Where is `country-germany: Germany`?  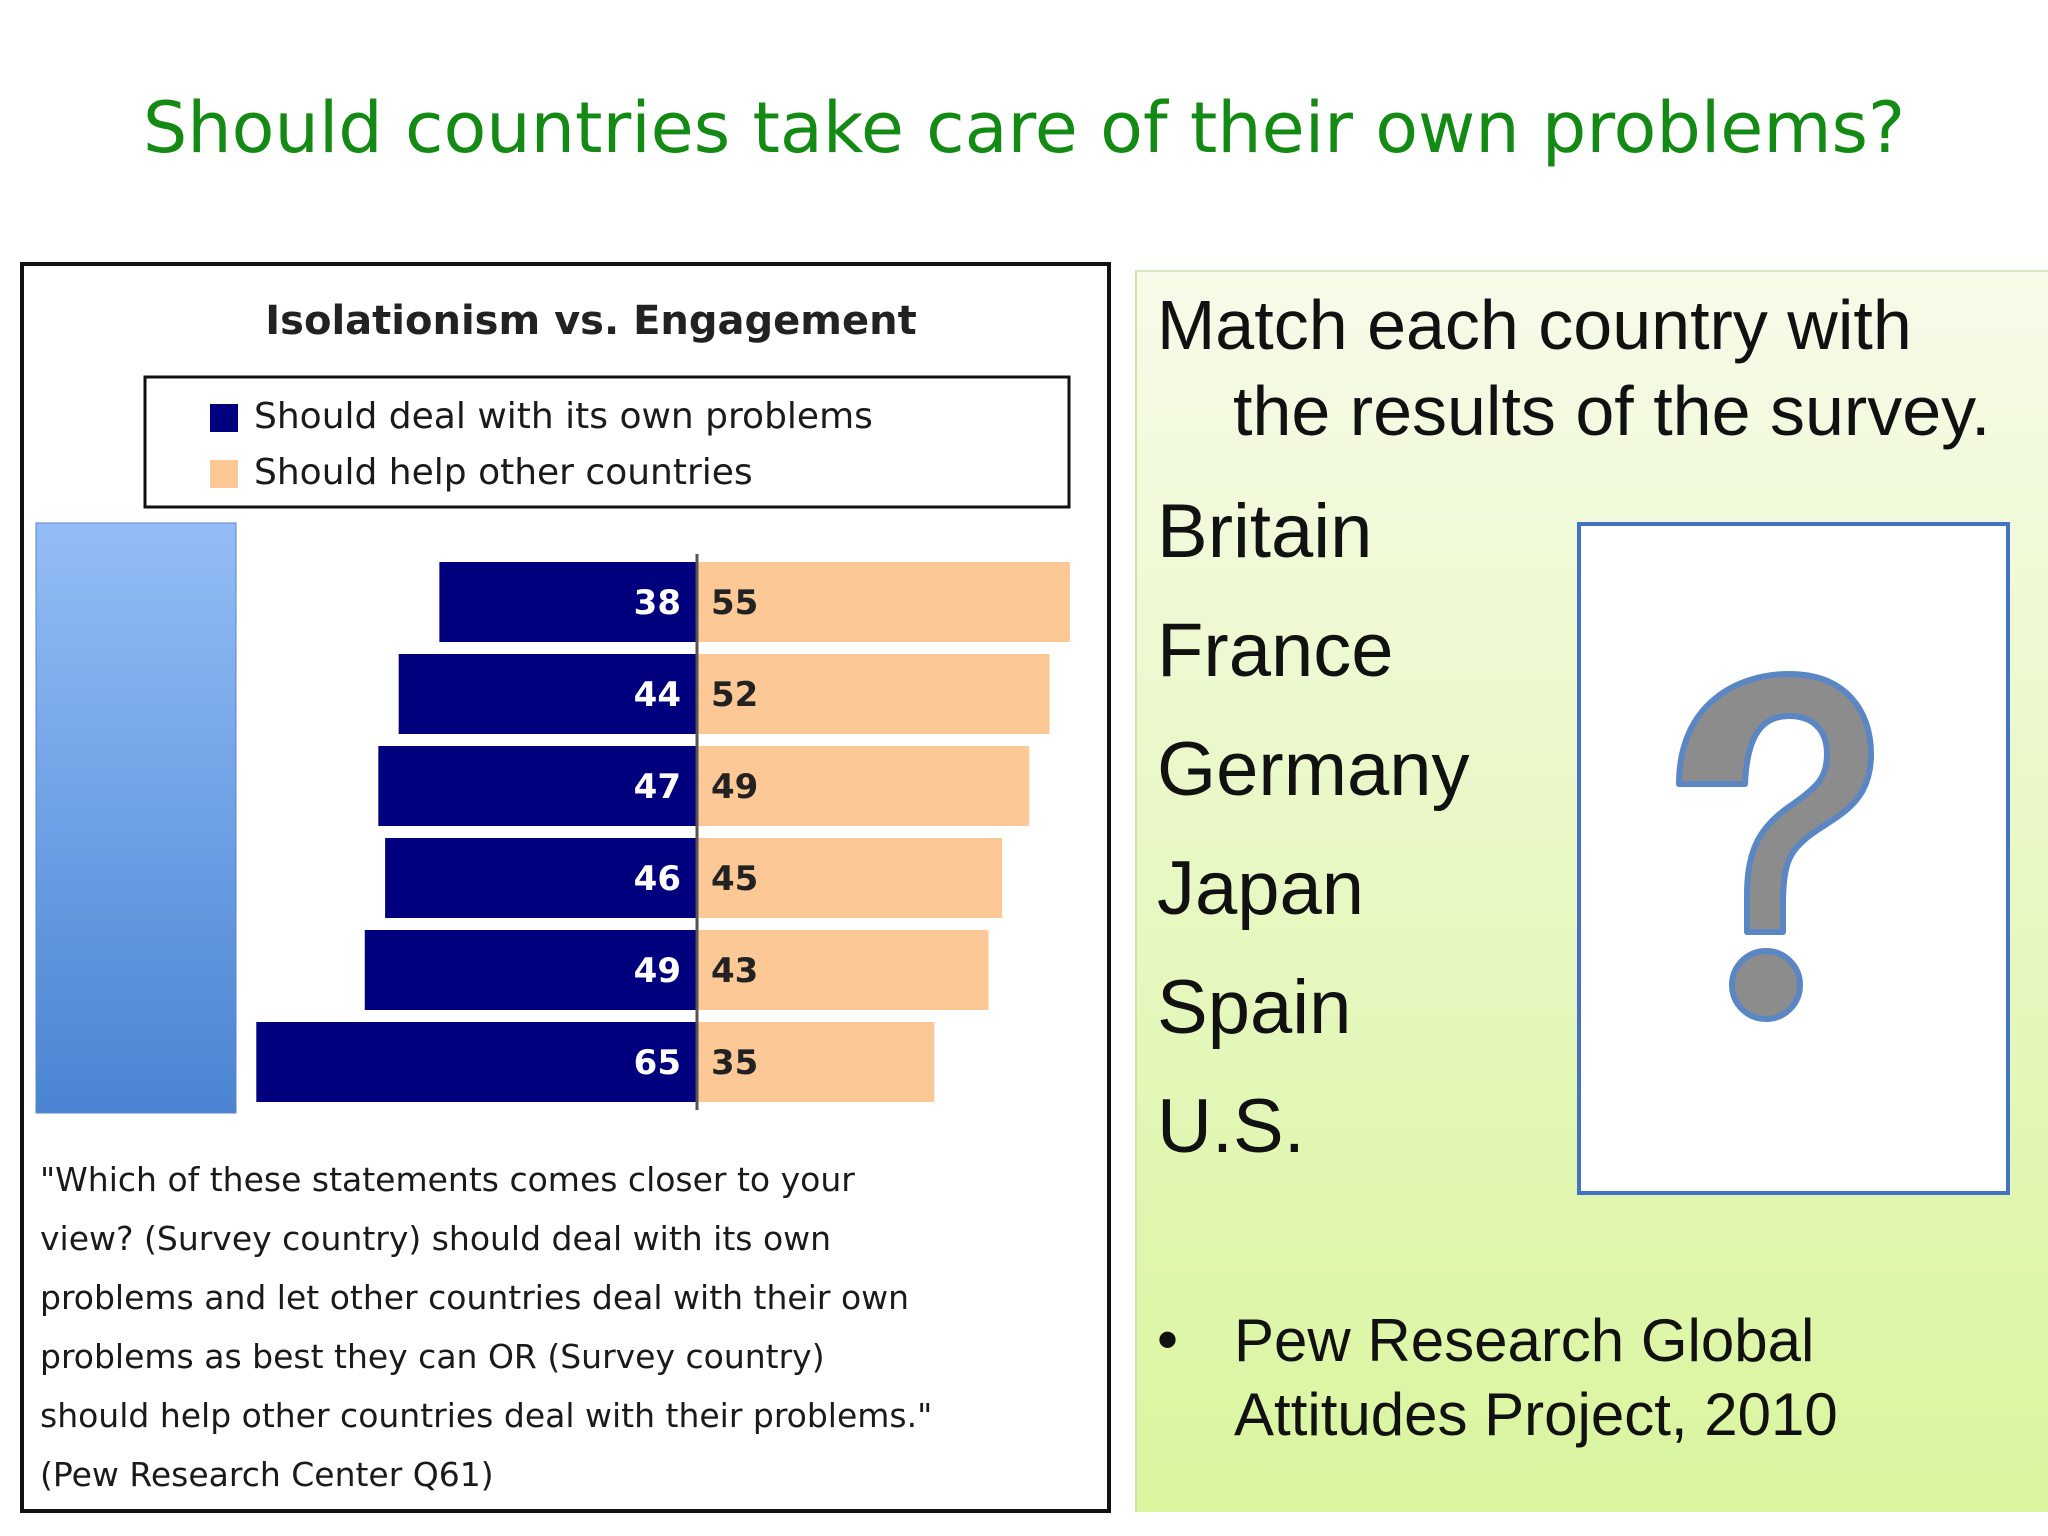 country-germany: Germany is located at coordinates (1313, 769).